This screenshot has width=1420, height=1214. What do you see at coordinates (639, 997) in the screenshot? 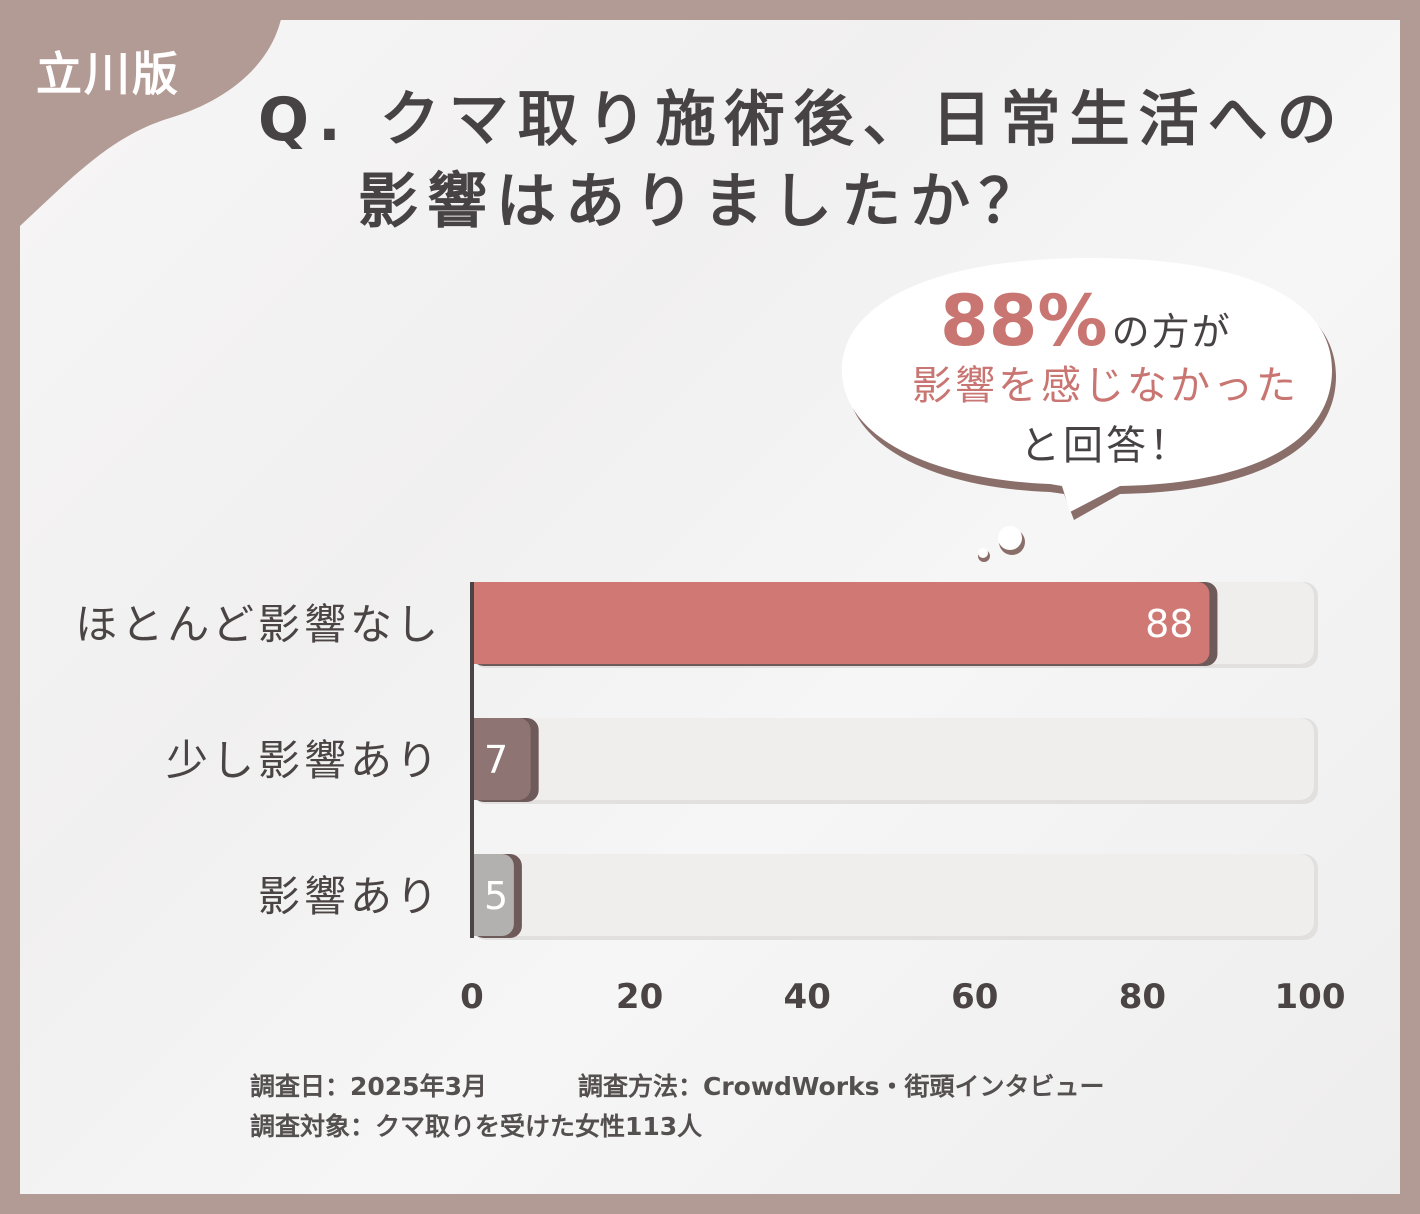
I see `x-tick-label-1: 20` at bounding box center [639, 997].